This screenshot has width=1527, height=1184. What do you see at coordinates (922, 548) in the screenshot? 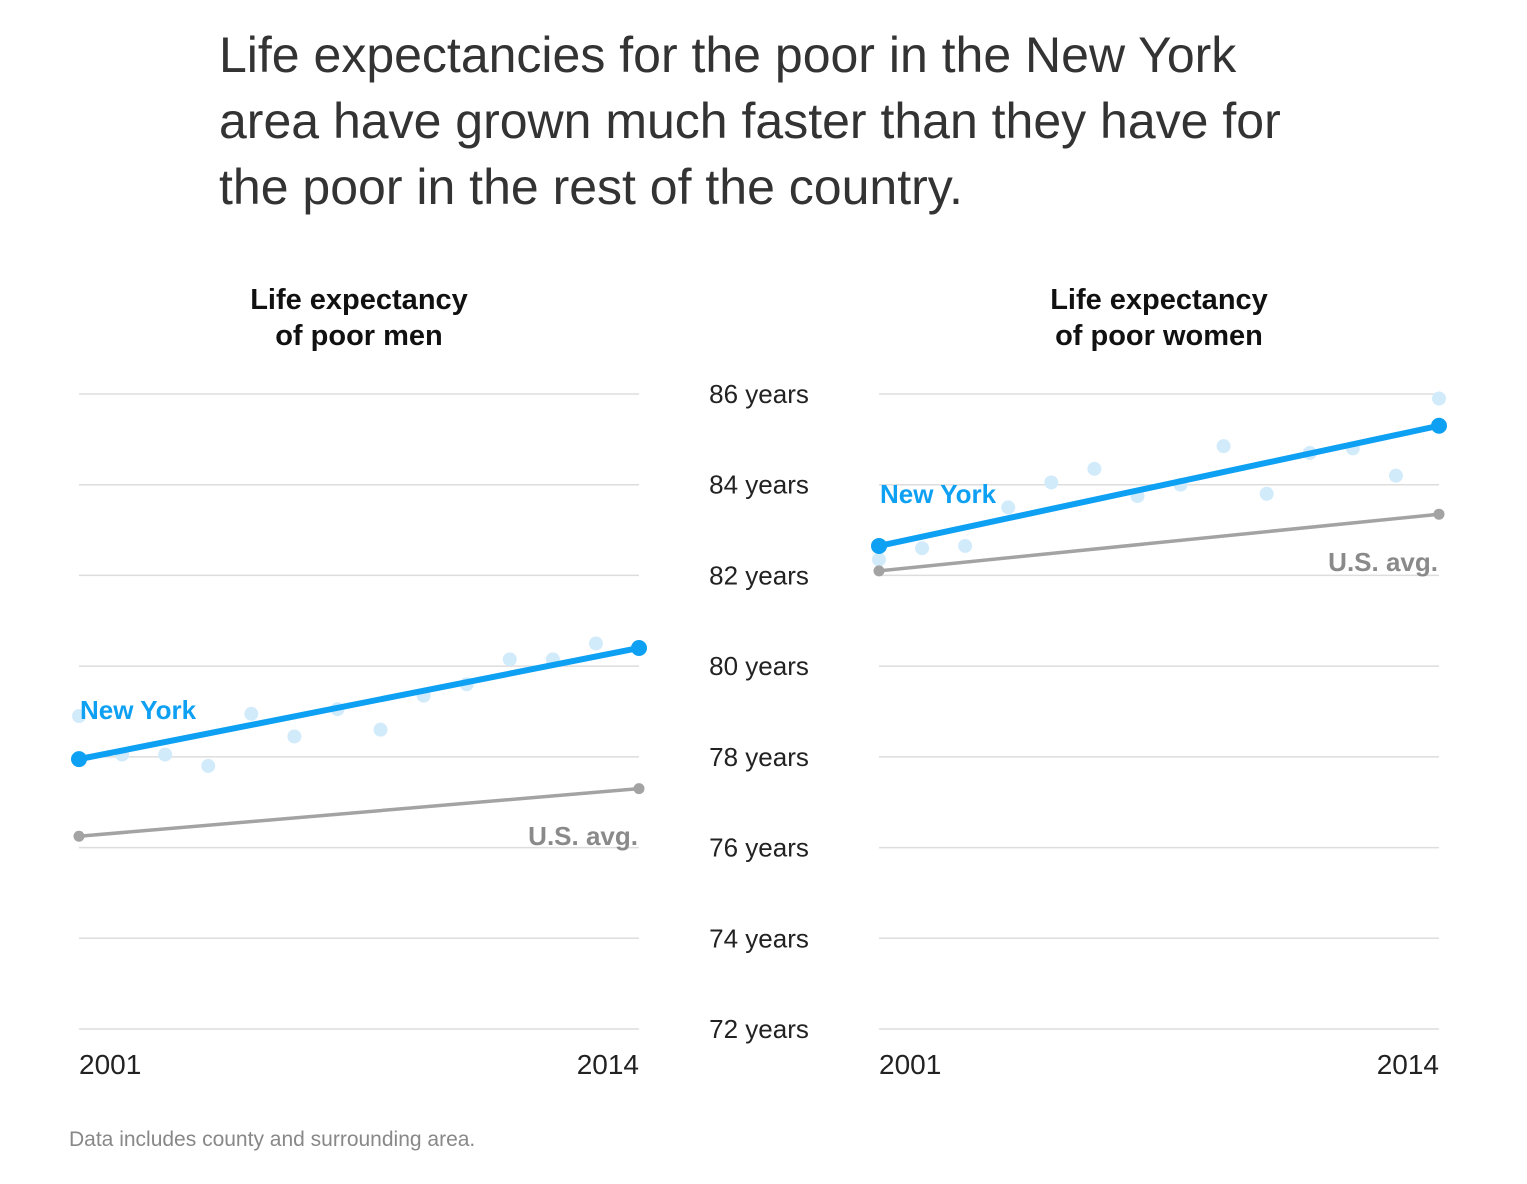
I see `women-ny-point-2002` at bounding box center [922, 548].